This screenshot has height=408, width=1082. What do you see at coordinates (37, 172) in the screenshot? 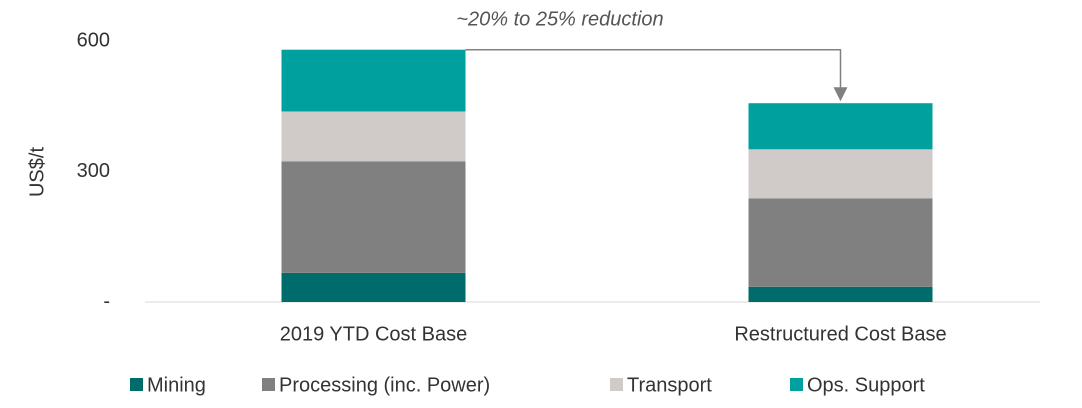
I see `y-axis-label: US$/t` at bounding box center [37, 172].